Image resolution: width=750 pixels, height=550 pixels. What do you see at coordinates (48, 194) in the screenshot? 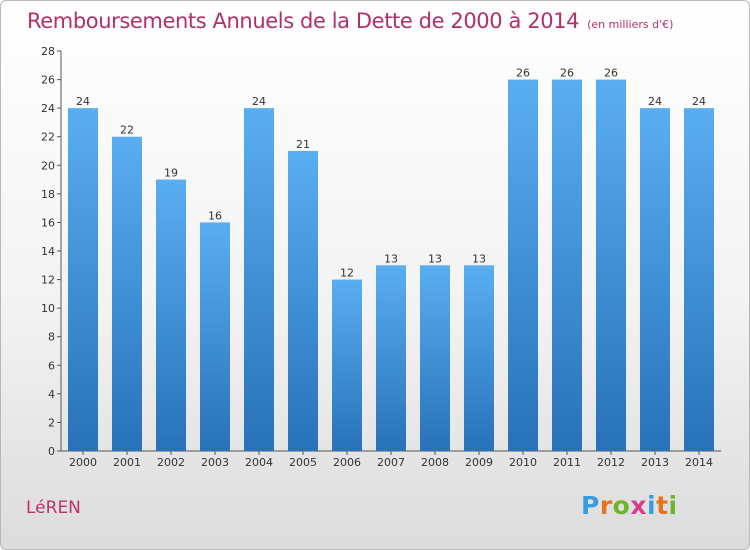
I see `y-tick-label: 18` at bounding box center [48, 194].